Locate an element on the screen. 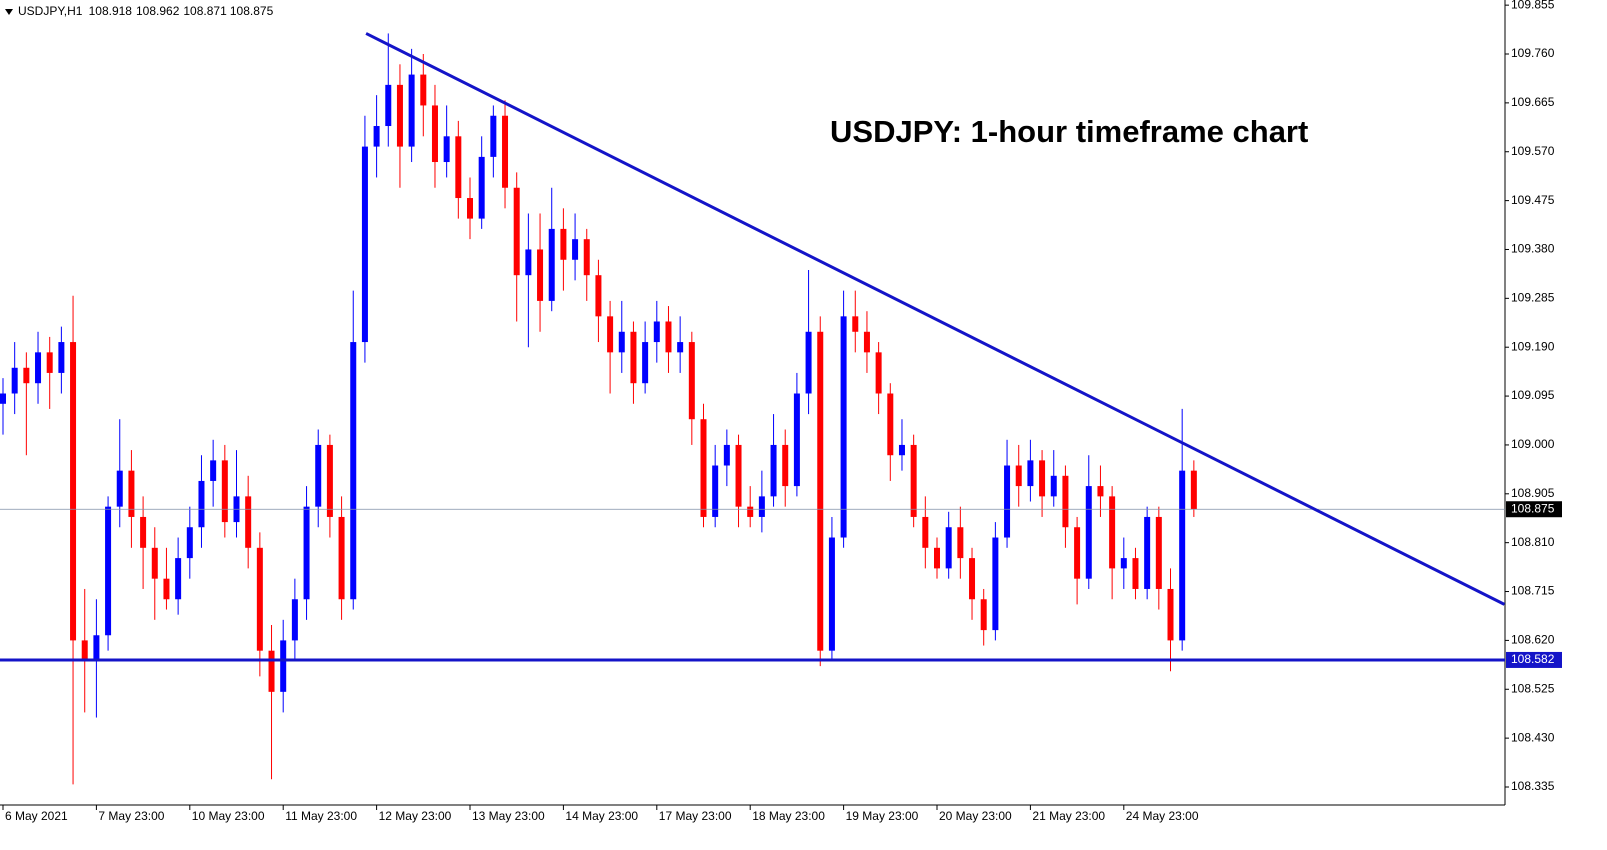 This screenshot has width=1607, height=850. menu-arrow is located at coordinates (9, 12).